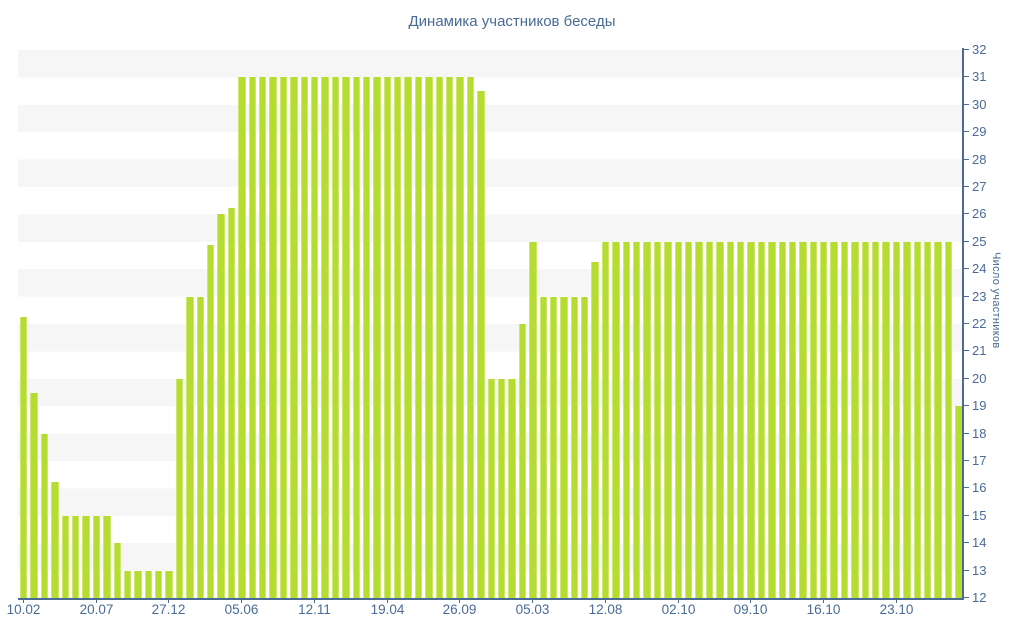 Image resolution: width=1024 pixels, height=640 pixels. What do you see at coordinates (168, 609) in the screenshot?
I see `x-tick-label: 27.12` at bounding box center [168, 609].